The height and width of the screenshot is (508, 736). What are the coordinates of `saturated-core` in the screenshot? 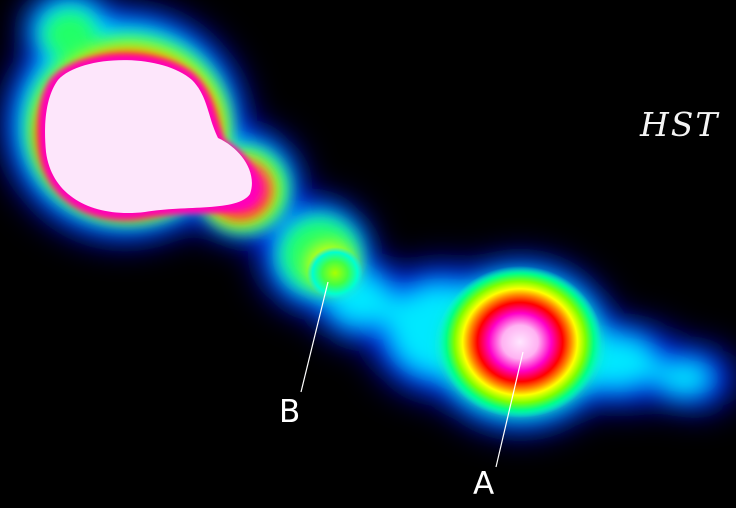 It's located at (148, 137).